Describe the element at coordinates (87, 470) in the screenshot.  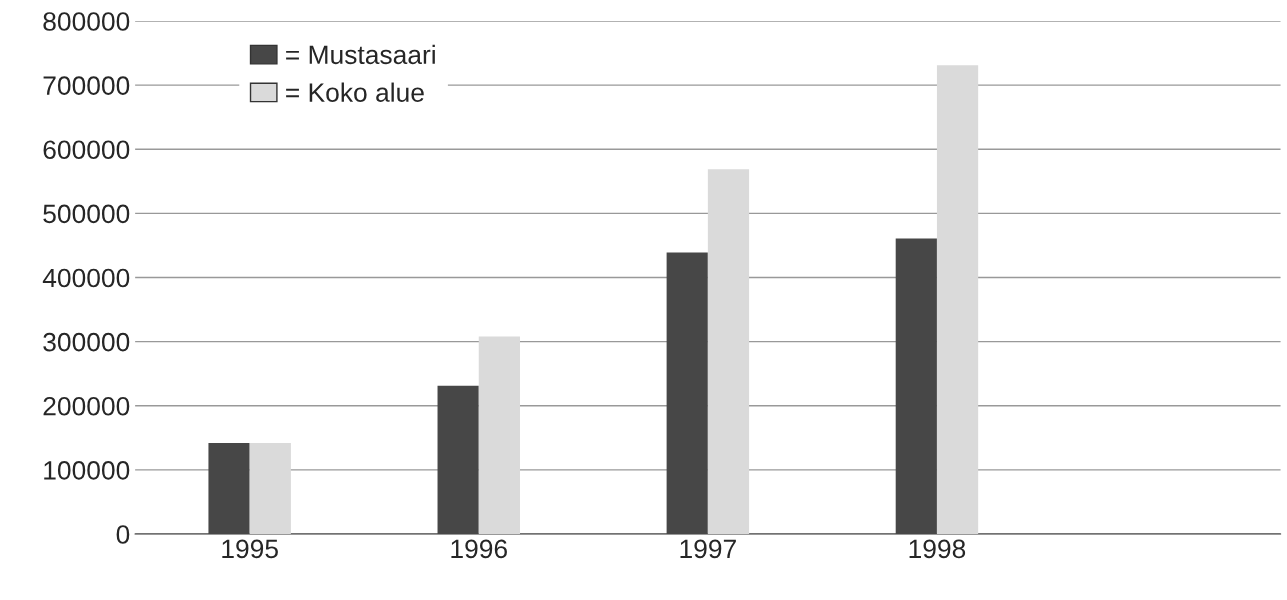
I see `y-tick-label: 100000` at that location.